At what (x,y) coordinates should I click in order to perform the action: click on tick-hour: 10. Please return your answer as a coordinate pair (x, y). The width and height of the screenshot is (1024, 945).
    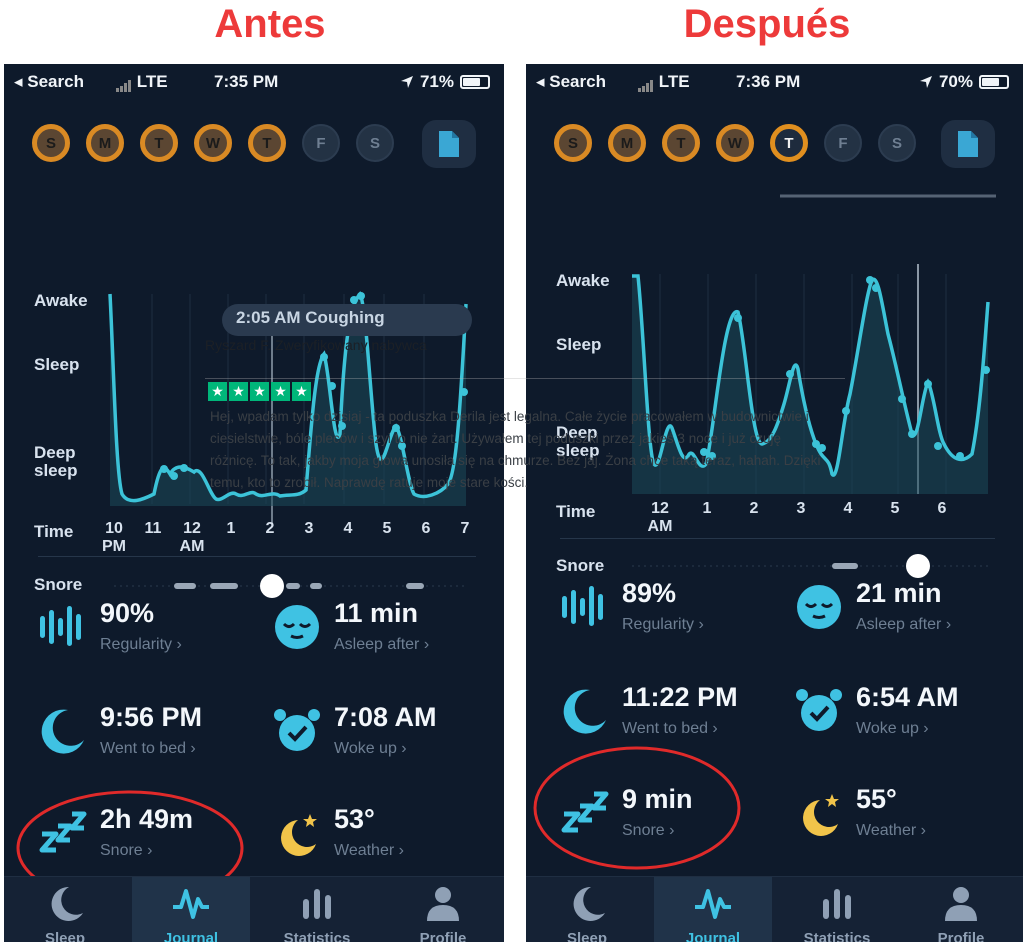
    Looking at the image, I should click on (114, 528).